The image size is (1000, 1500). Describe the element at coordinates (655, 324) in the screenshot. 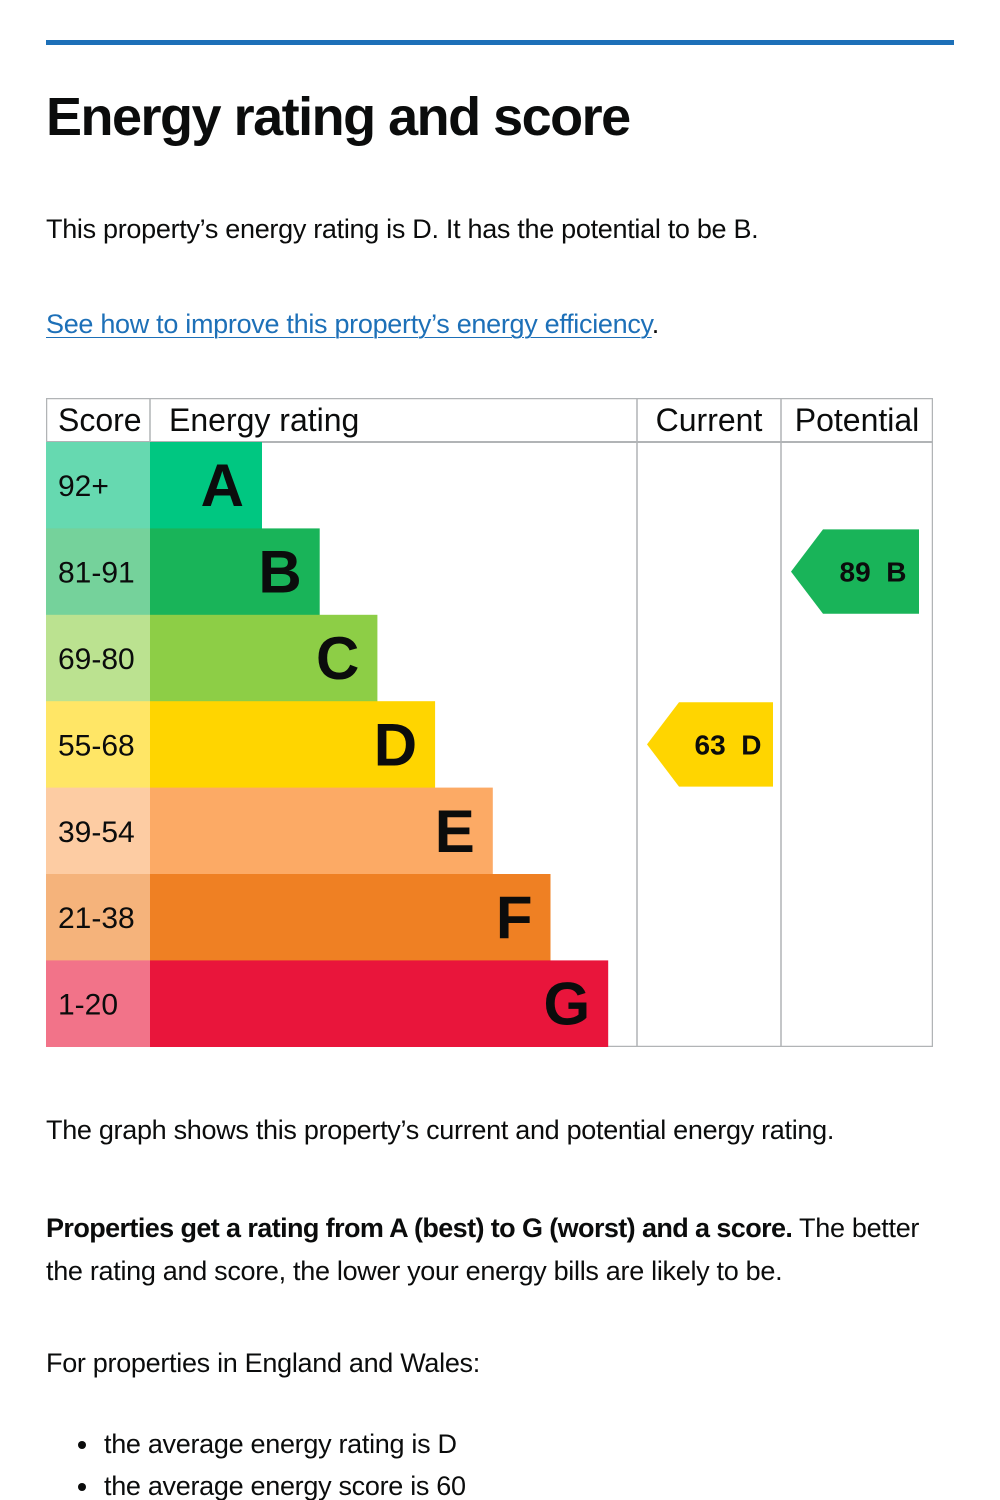

I see `improve-link-suffix: .` at that location.